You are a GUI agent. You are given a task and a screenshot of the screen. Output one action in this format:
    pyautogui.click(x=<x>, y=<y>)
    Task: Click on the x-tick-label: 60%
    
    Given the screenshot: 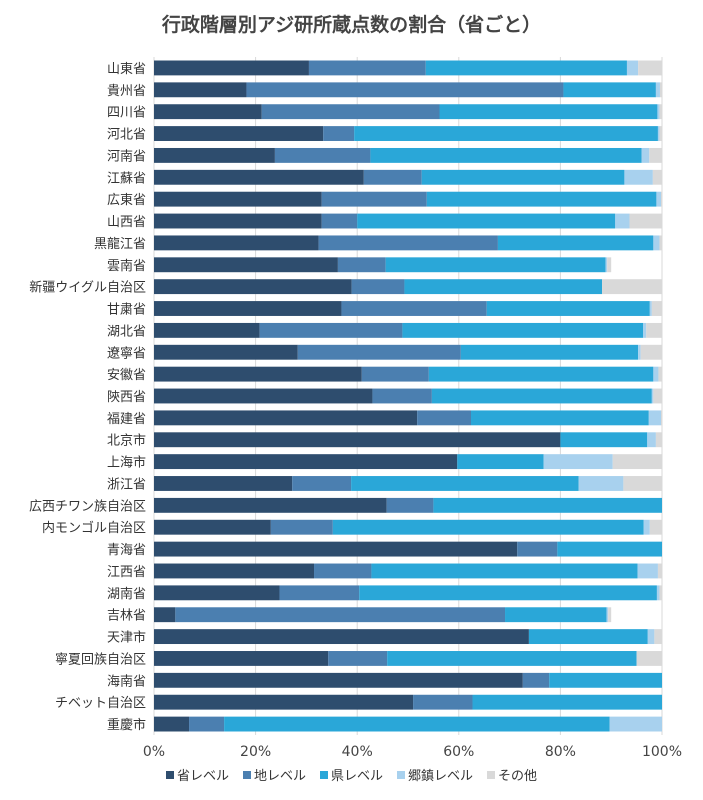 What is the action you would take?
    pyautogui.click(x=458, y=752)
    